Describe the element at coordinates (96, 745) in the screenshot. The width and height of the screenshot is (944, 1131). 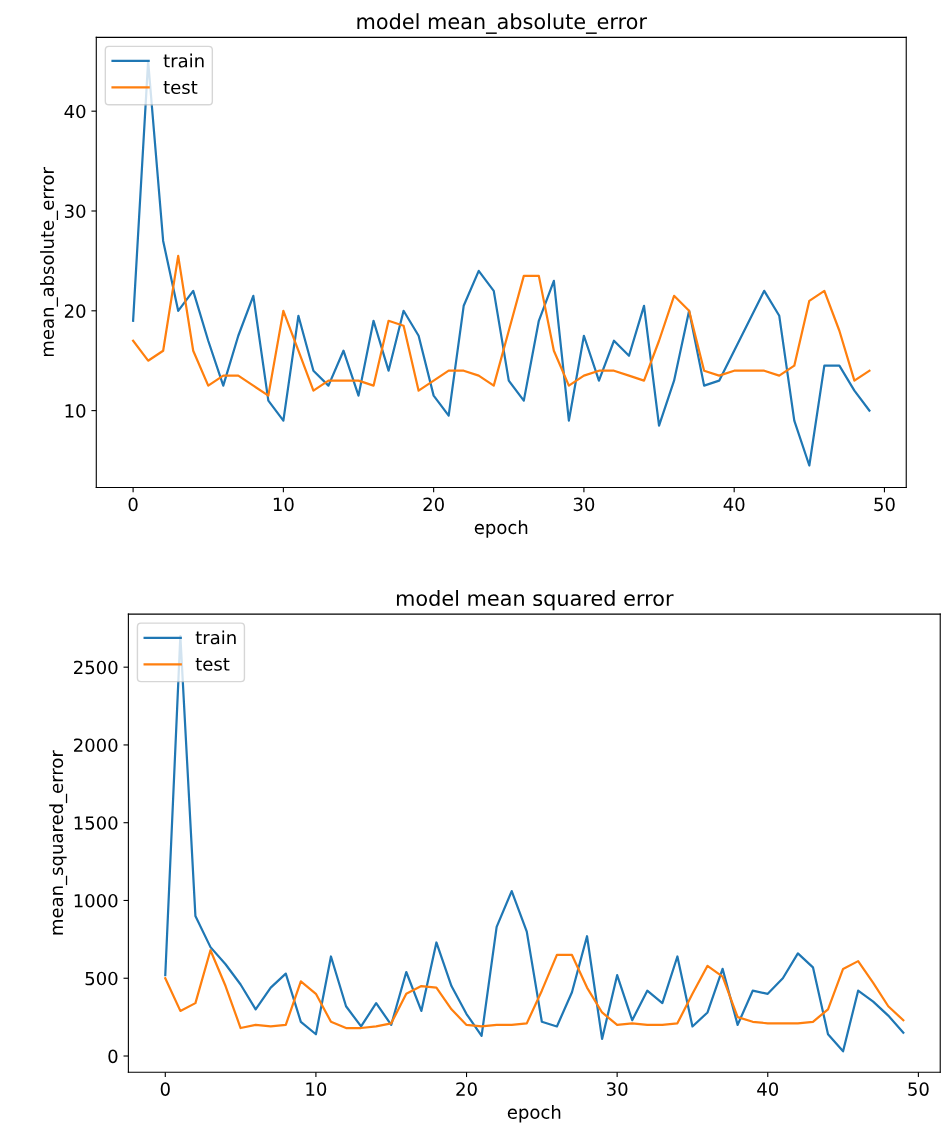
I see `y-tick-label: 2000` at that location.